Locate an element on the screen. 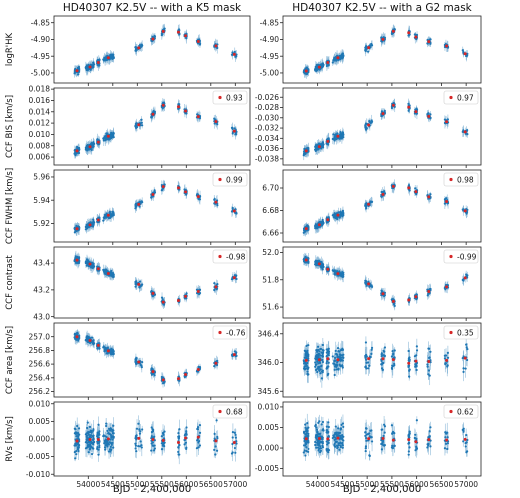 Image resolution: width=520 pixels, height=498 pixels. y-tick-label: 256.2 is located at coordinates (40, 391).